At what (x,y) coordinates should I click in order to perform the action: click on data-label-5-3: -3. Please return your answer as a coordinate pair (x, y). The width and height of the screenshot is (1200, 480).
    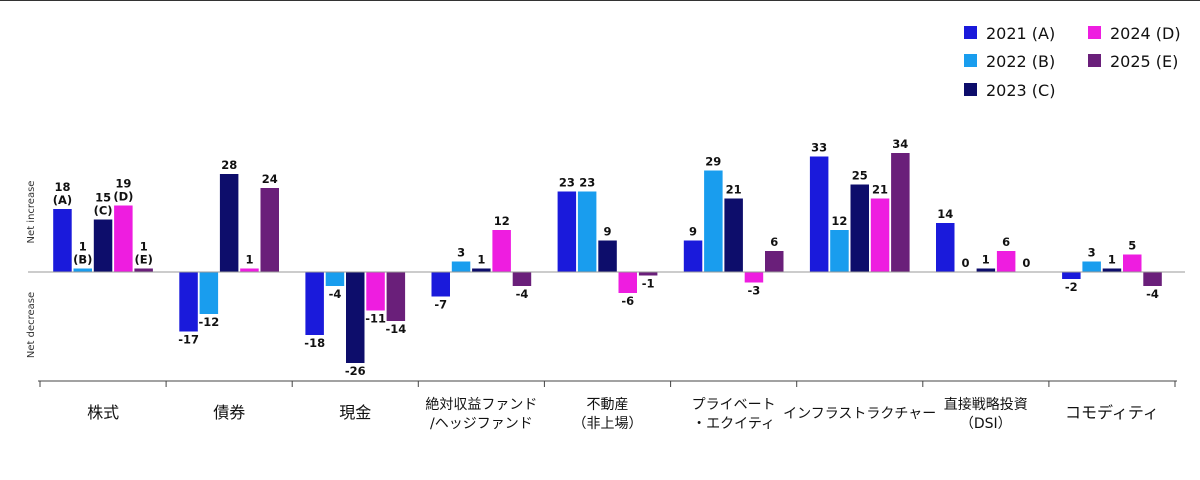
    Looking at the image, I should click on (754, 291).